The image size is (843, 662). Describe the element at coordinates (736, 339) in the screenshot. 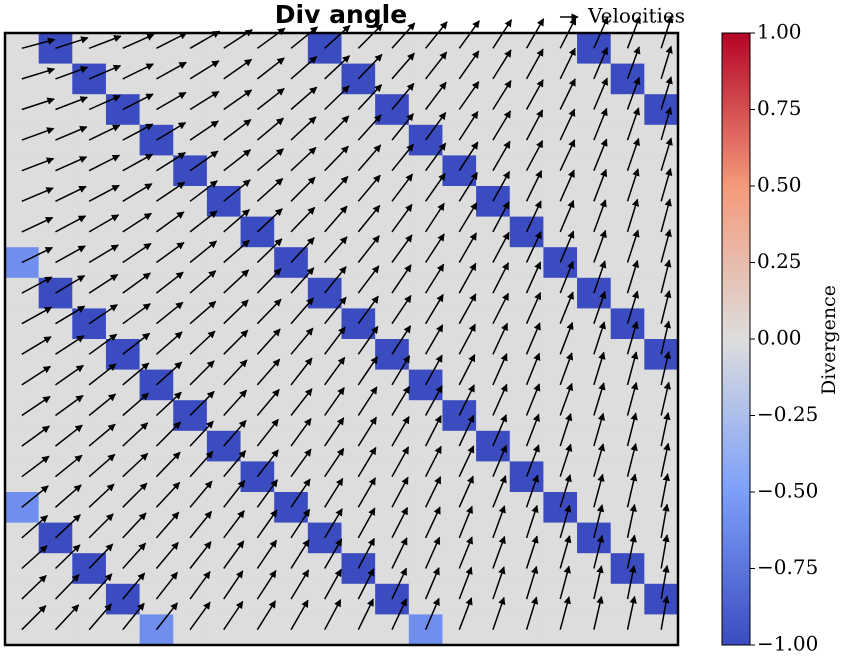

I see `colorbar` at that location.